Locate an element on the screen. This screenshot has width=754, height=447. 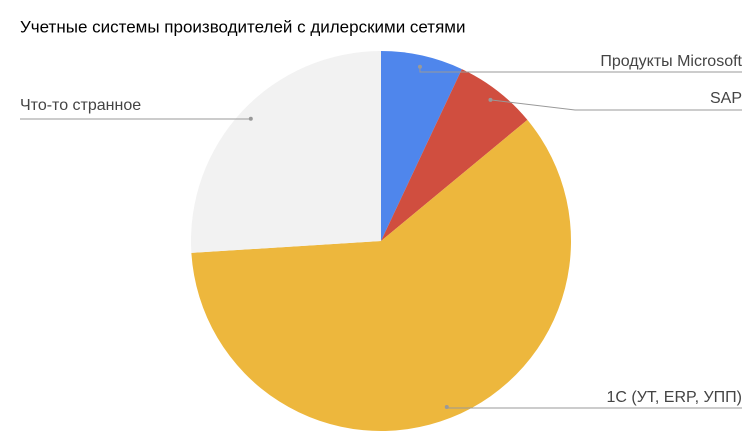
slice-label: SAP is located at coordinates (726, 98).